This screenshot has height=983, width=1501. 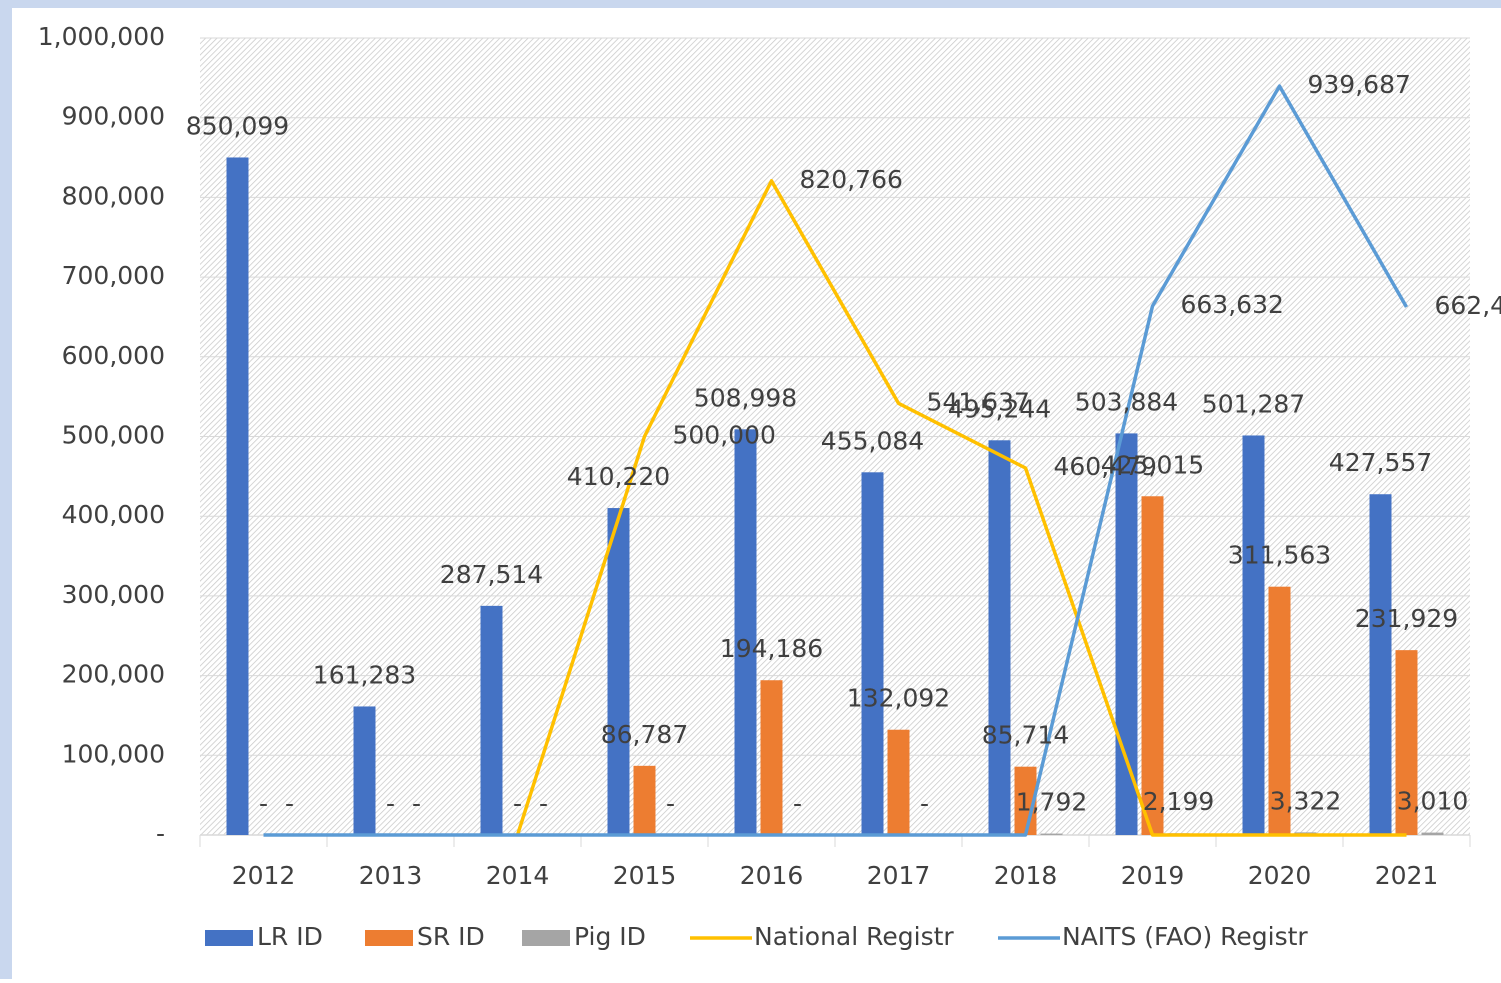 I want to click on data-label: 287,514, so click(x=491, y=574).